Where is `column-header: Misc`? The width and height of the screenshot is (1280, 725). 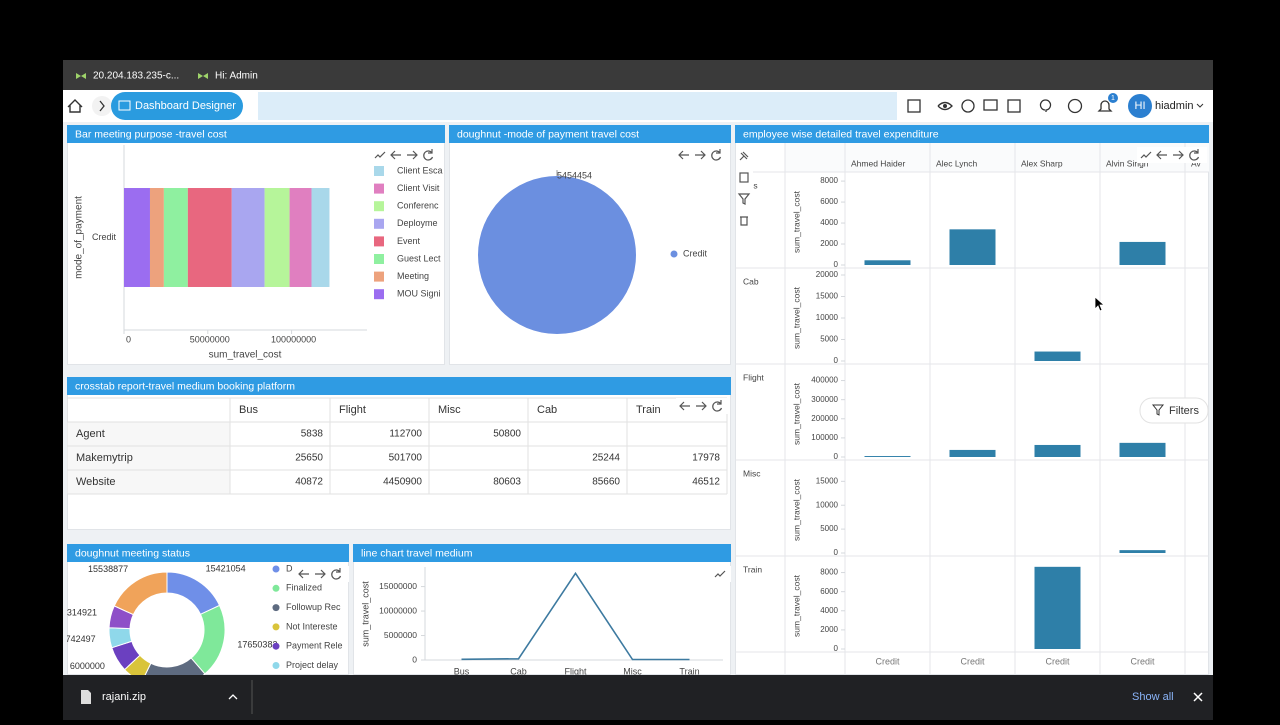 column-header: Misc is located at coordinates (449, 410).